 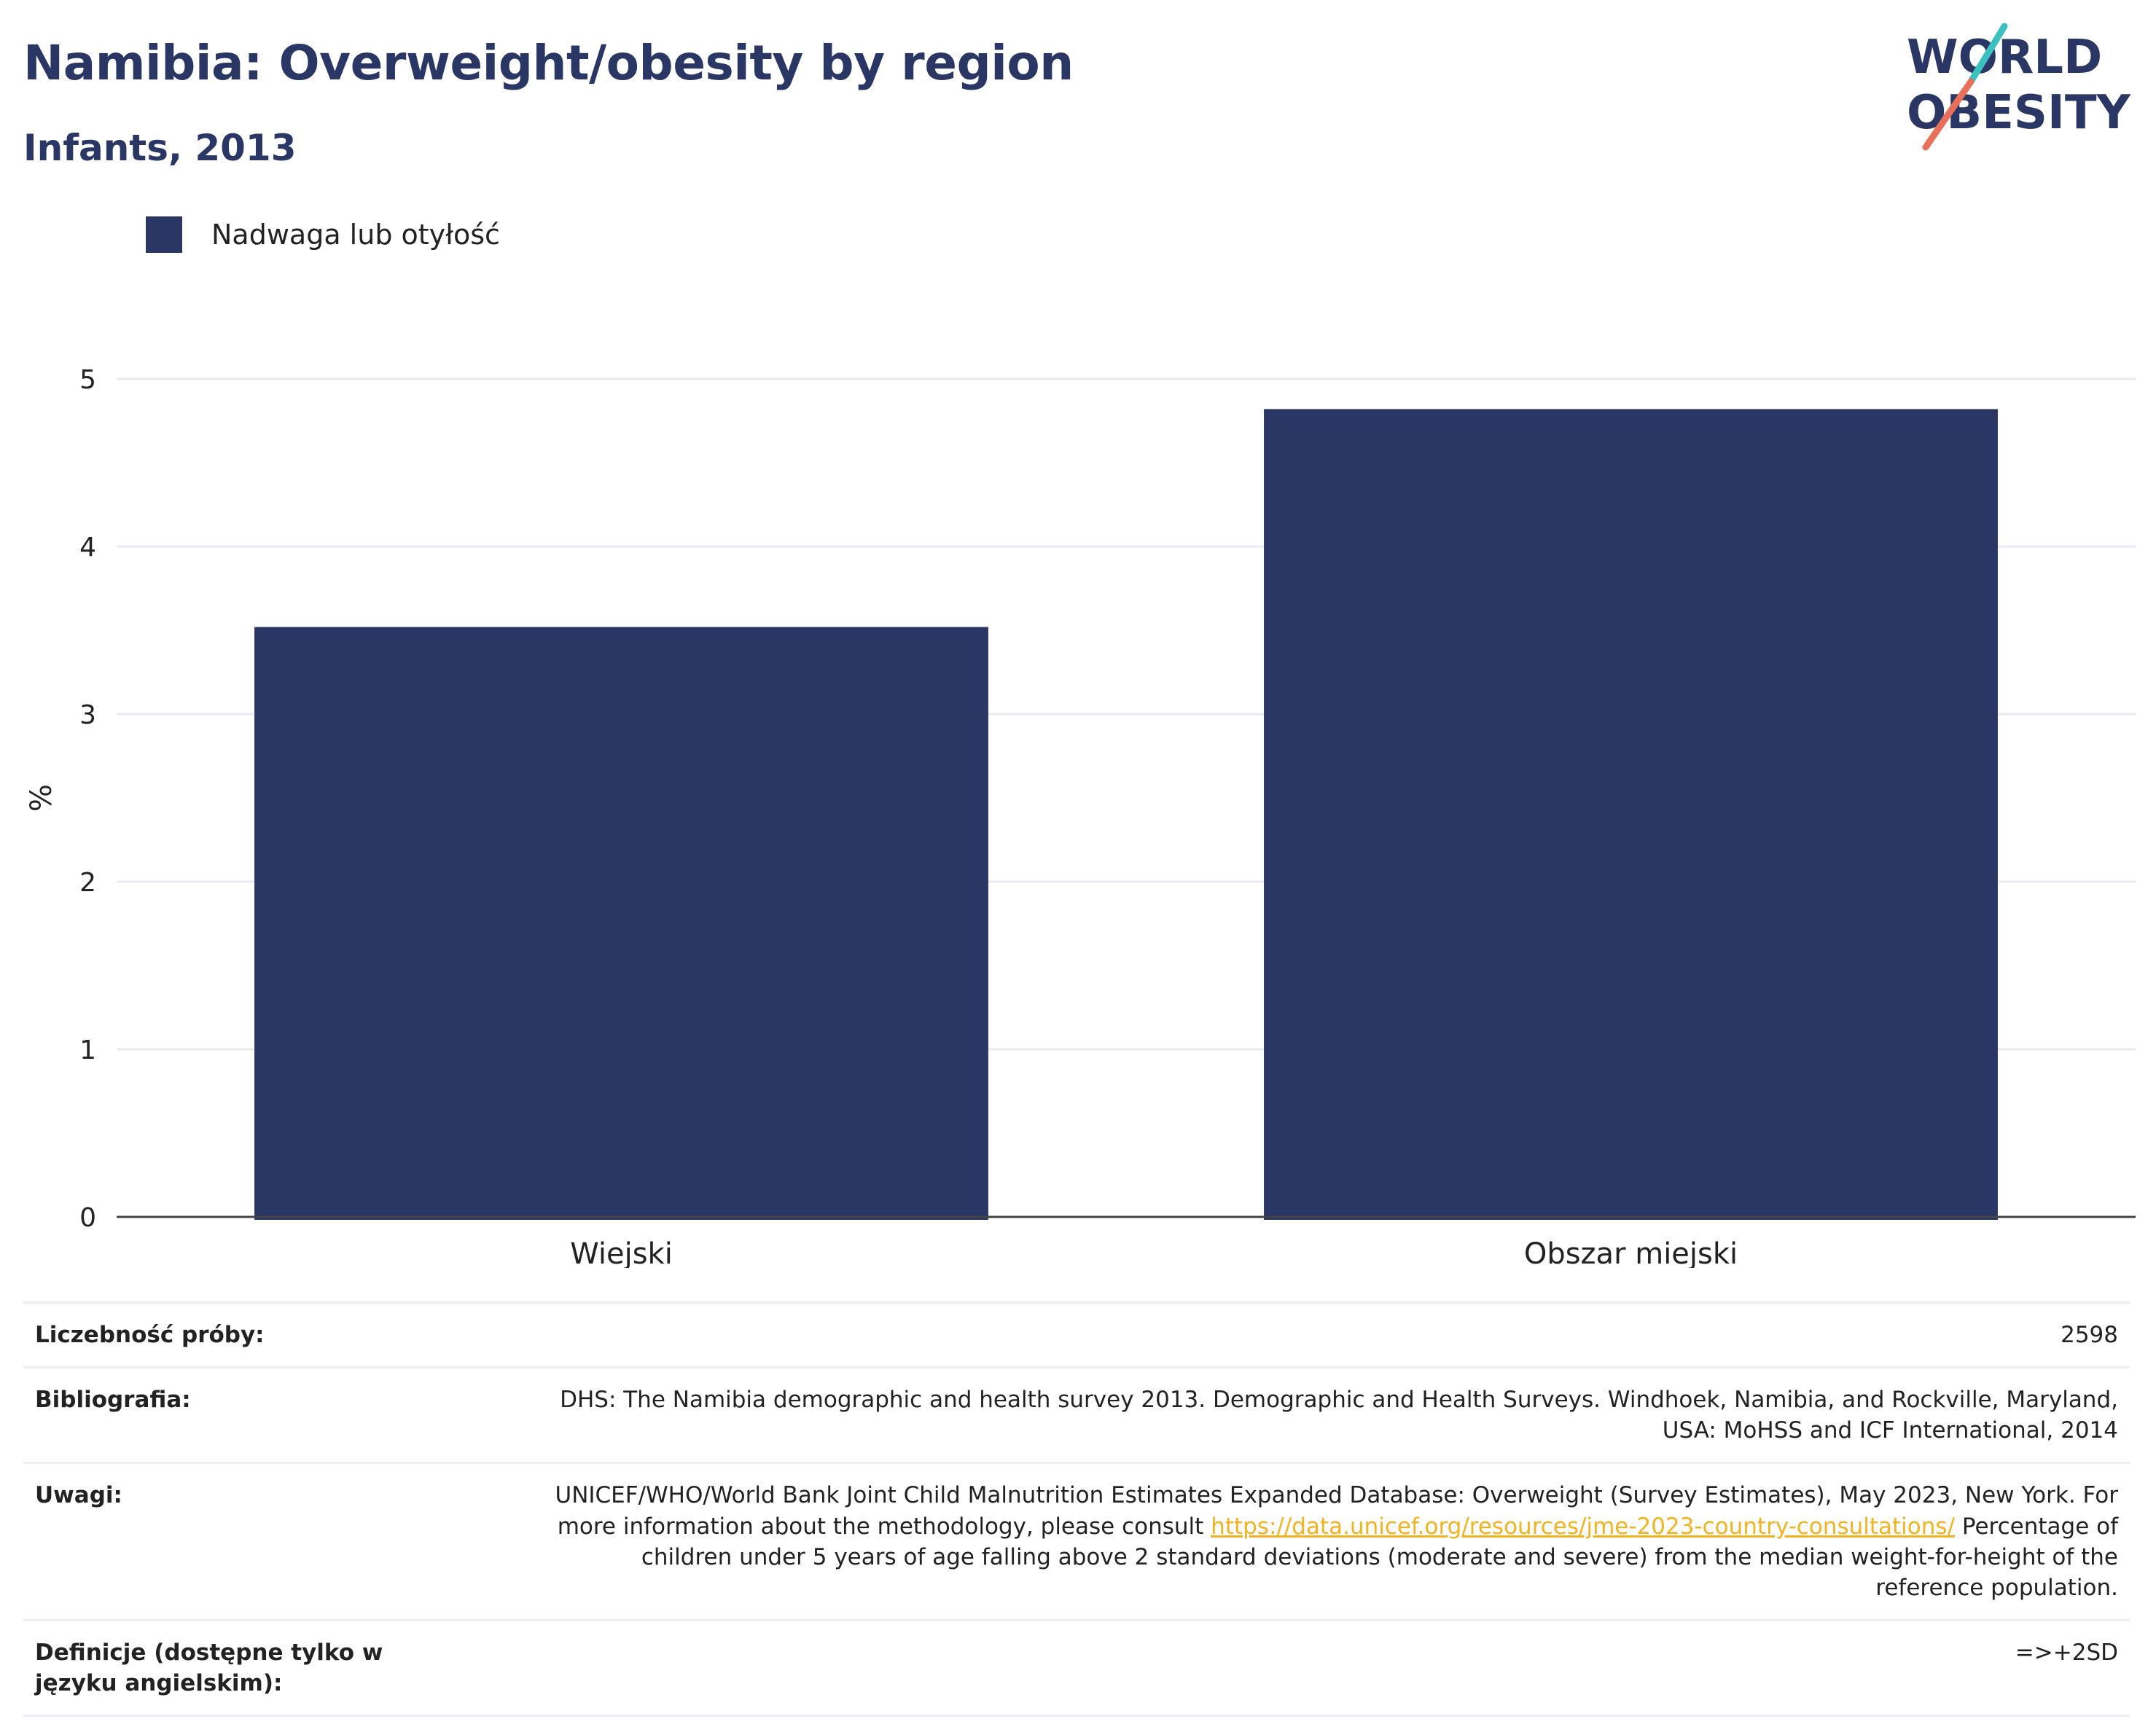 I want to click on legend-label: Nadwaga lub otyłość, so click(x=355, y=235).